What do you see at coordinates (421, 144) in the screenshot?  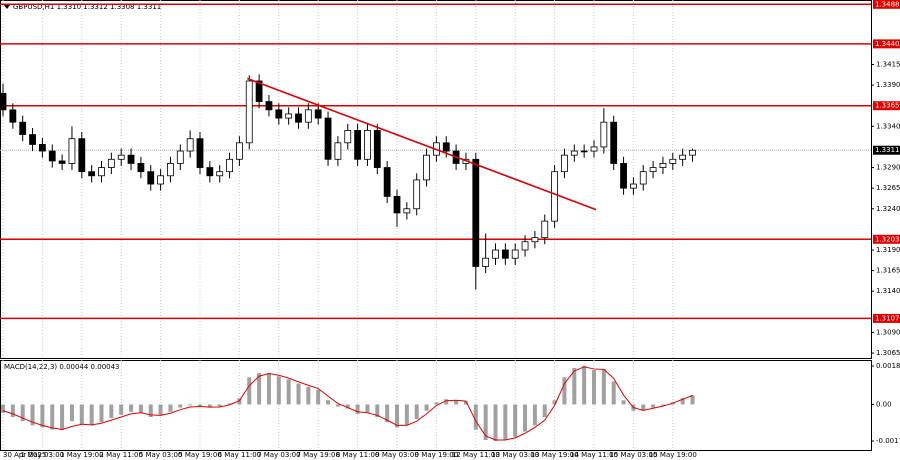 I see `trendline` at bounding box center [421, 144].